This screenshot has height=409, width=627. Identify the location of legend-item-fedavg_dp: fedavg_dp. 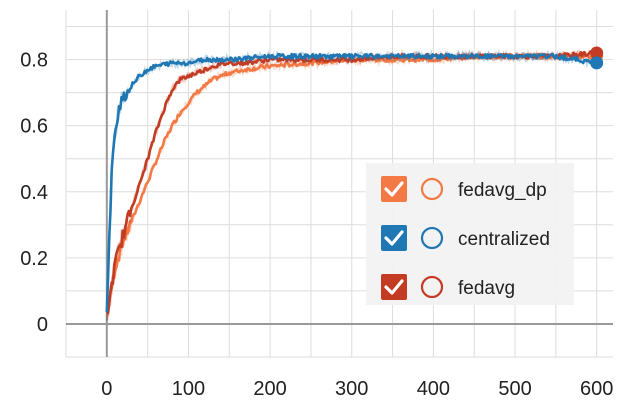
(464, 189).